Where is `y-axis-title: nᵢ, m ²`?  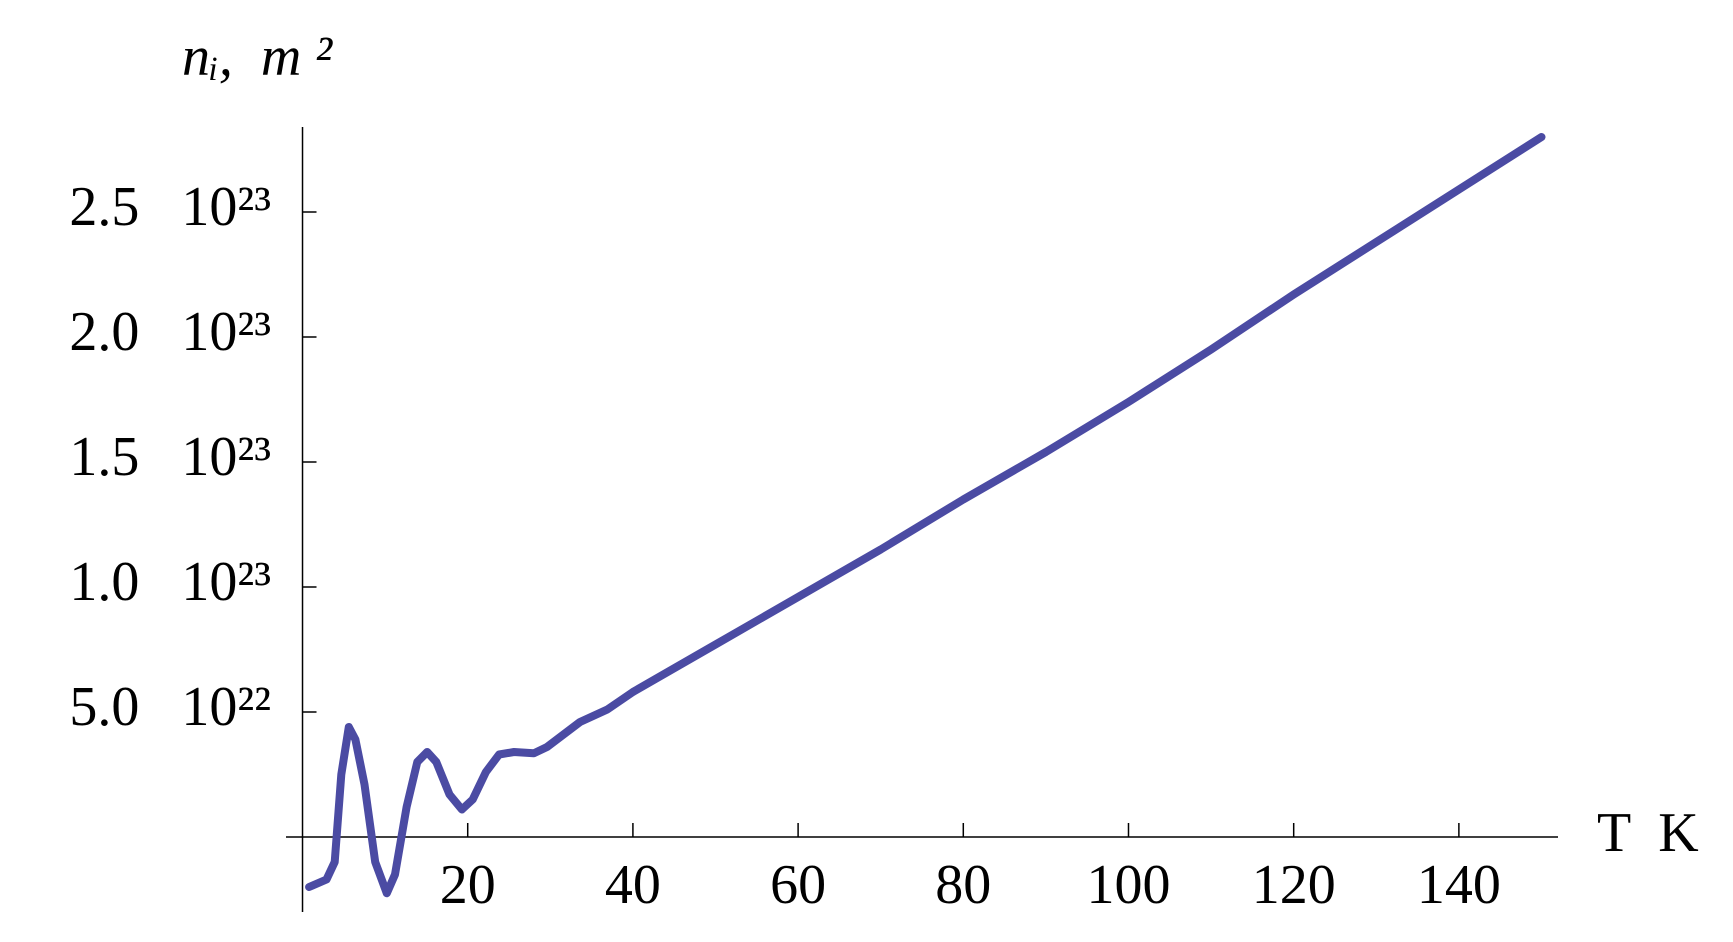 y-axis-title: nᵢ, m ² is located at coordinates (257, 57).